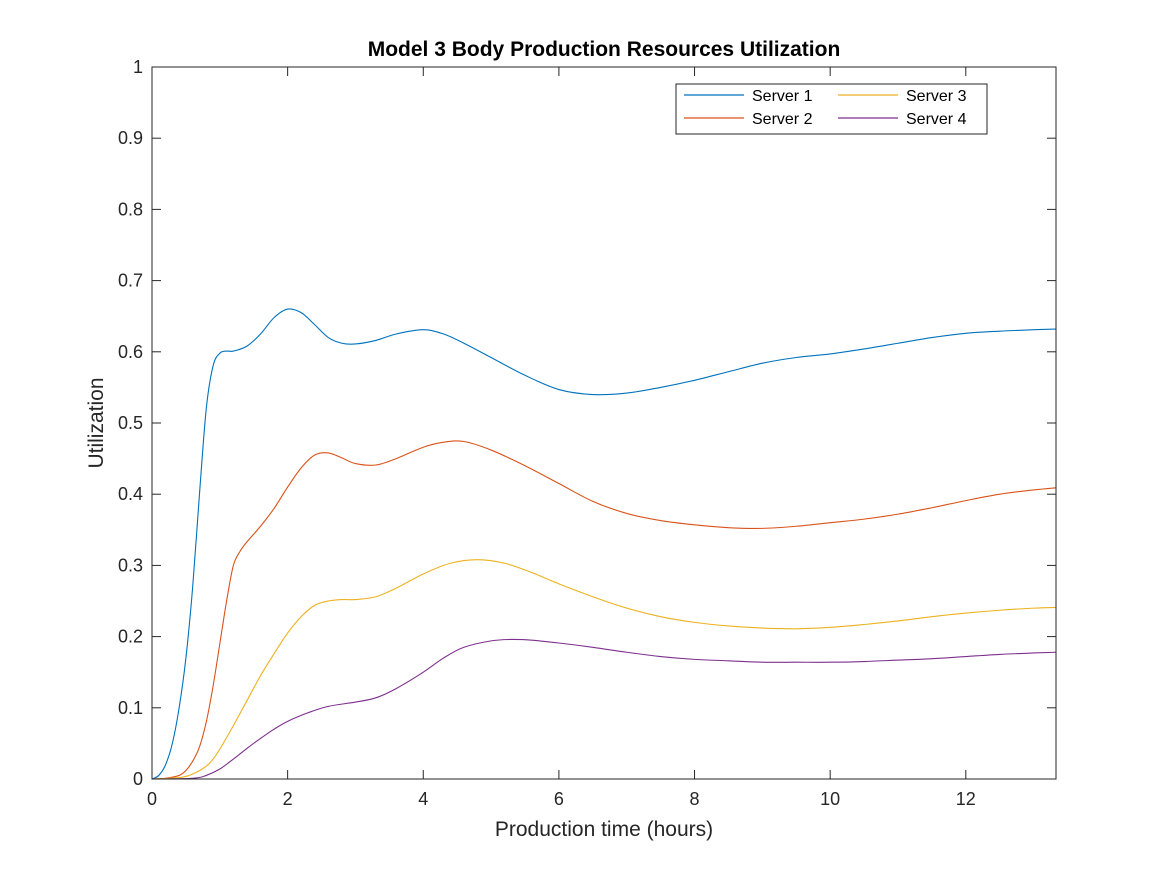  Describe the element at coordinates (423, 799) in the screenshot. I see `x-tick-label: 4` at that location.